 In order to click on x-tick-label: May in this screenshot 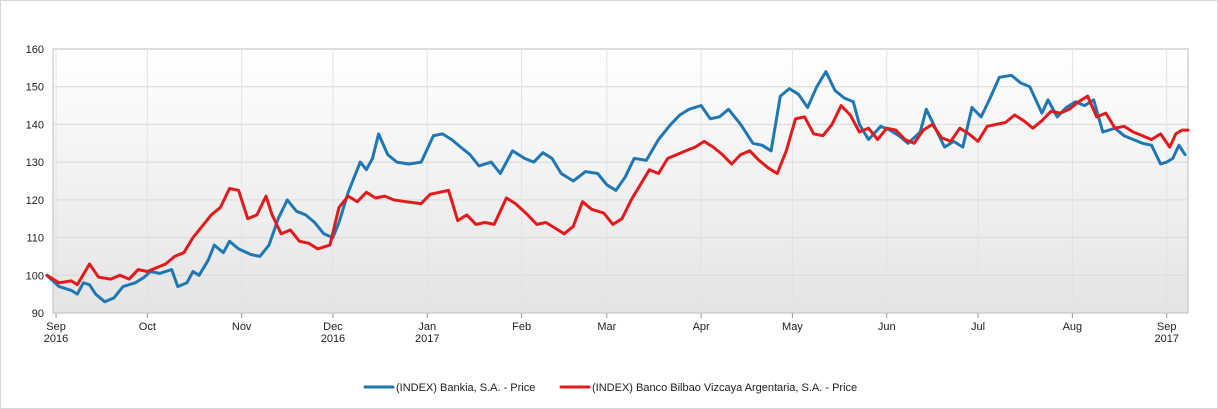, I will do `click(792, 327)`.